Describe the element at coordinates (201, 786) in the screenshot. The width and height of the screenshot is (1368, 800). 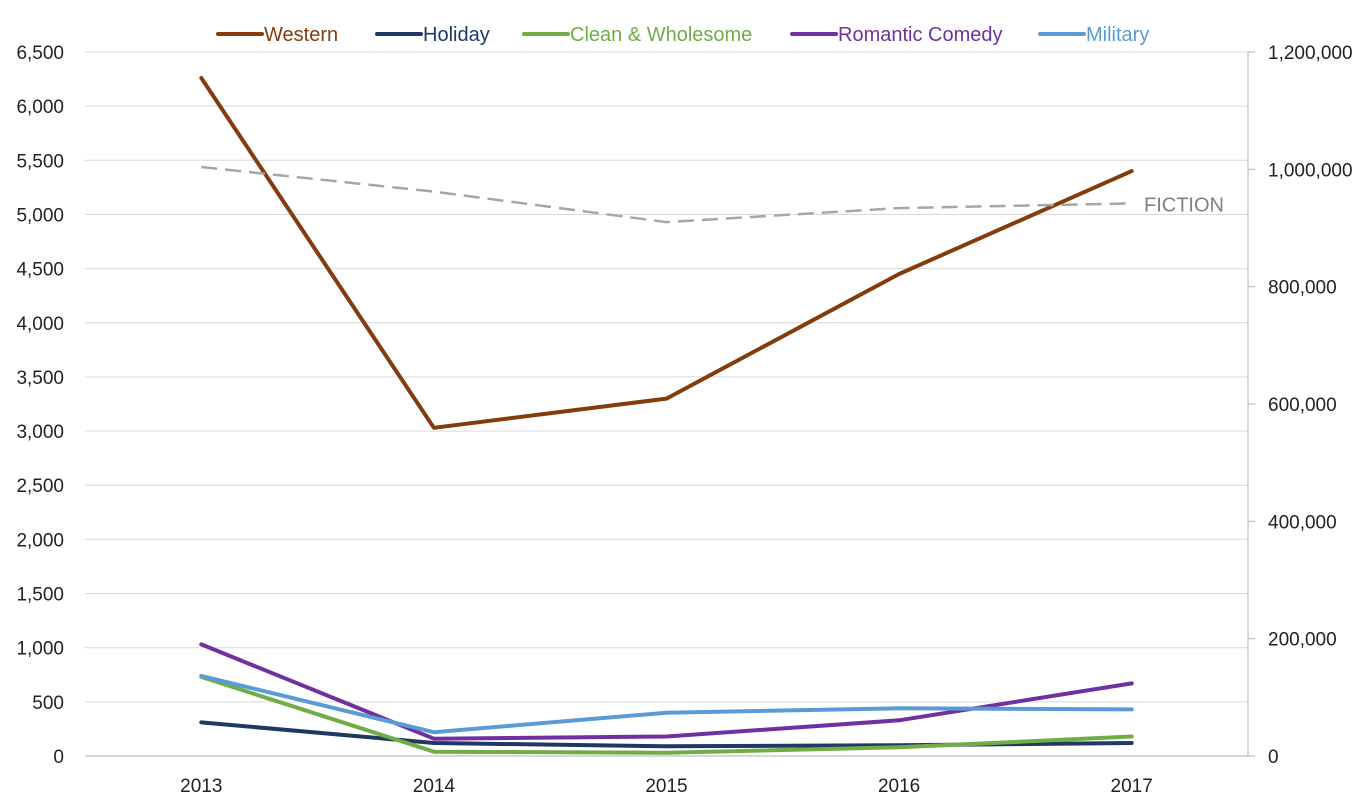
I see `x-tick-label: 2013` at that location.